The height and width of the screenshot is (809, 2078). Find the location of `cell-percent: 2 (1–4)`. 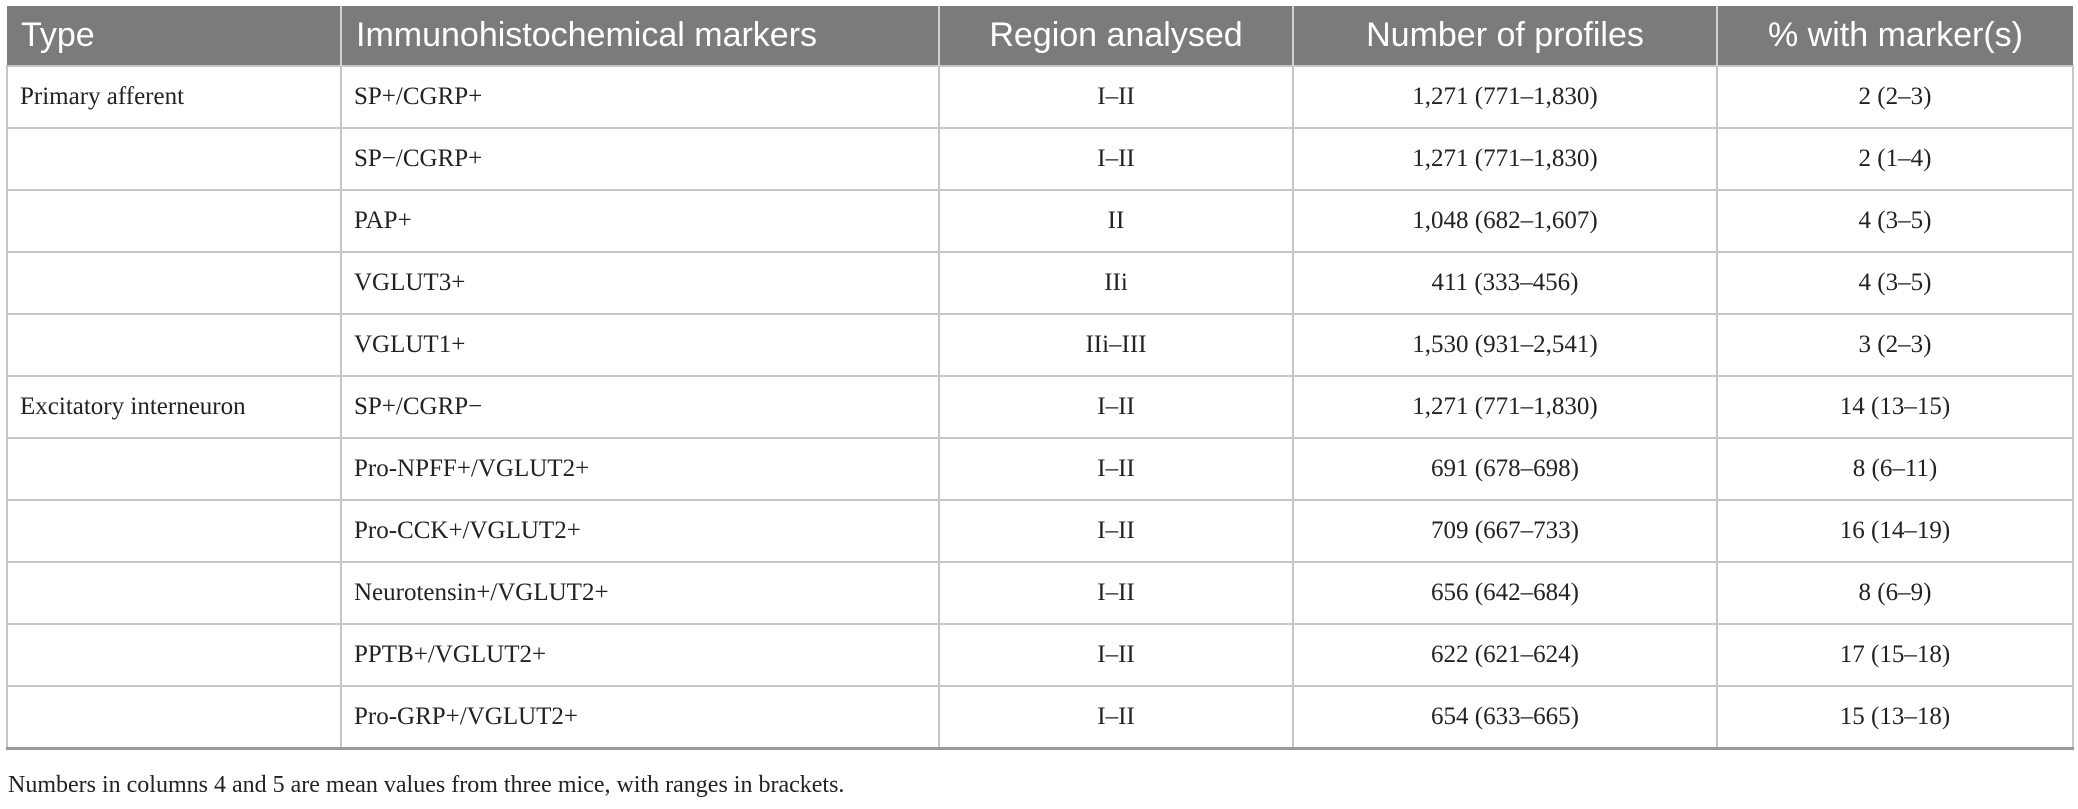

cell-percent: 2 (1–4) is located at coordinates (1895, 159).